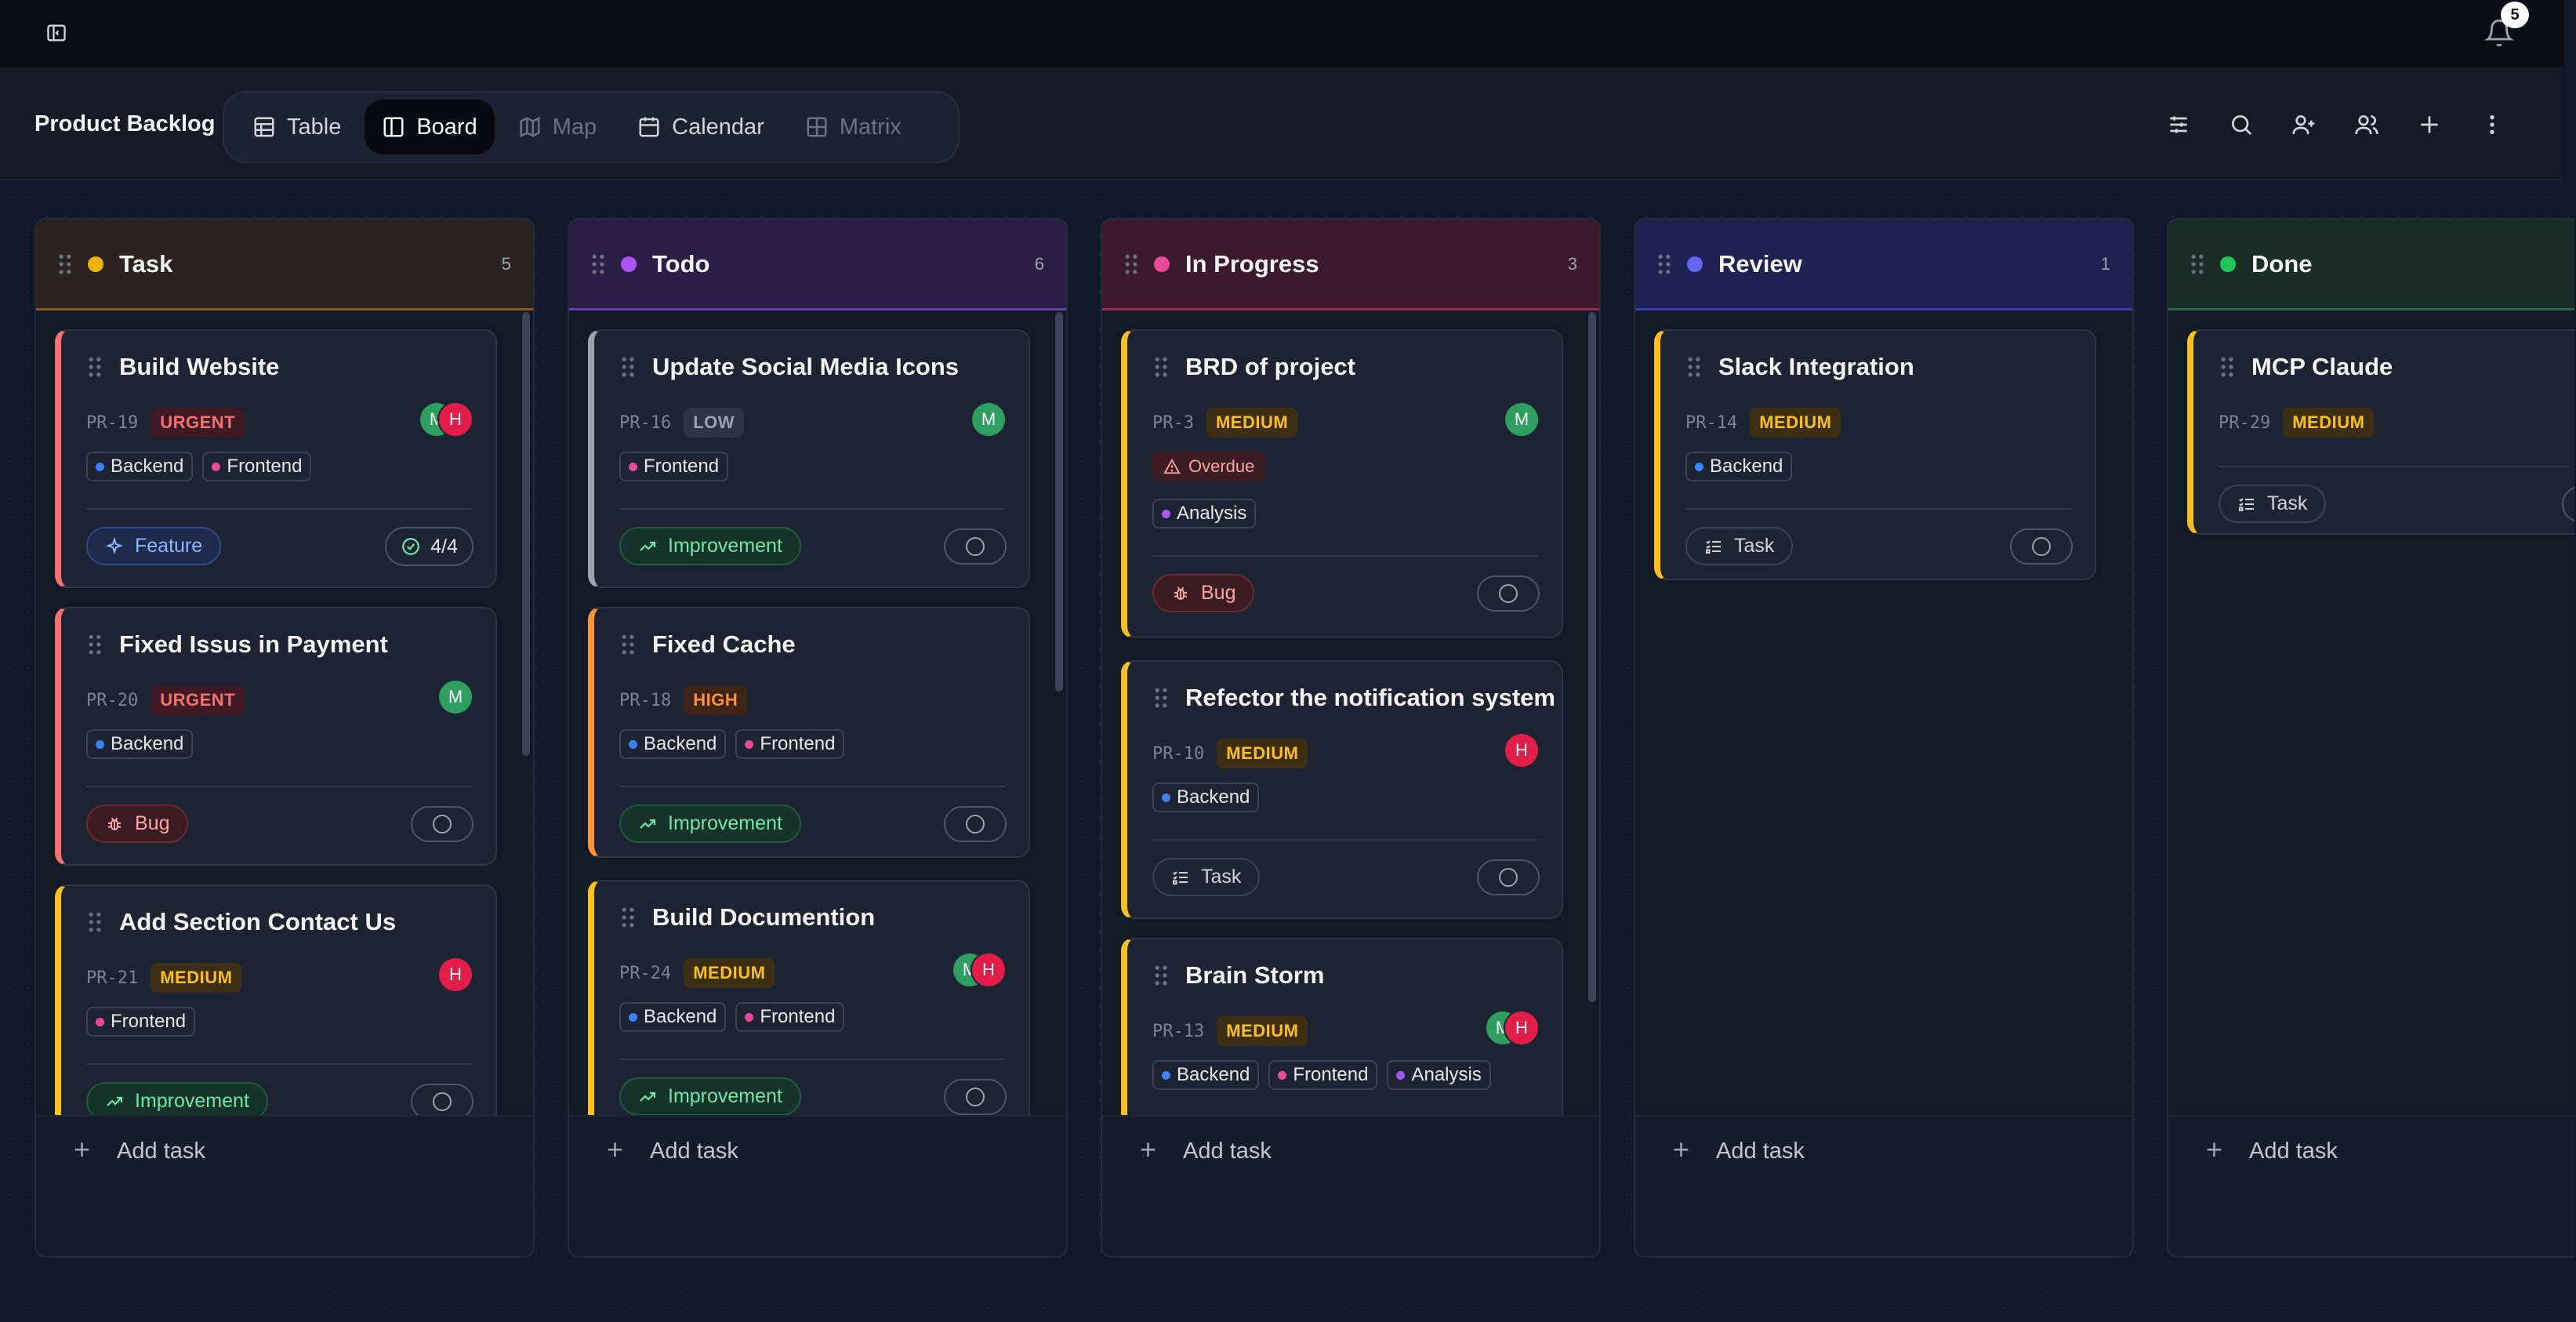 The width and height of the screenshot is (2576, 1322). Describe the element at coordinates (558, 127) in the screenshot. I see `tab-map: Map` at that location.